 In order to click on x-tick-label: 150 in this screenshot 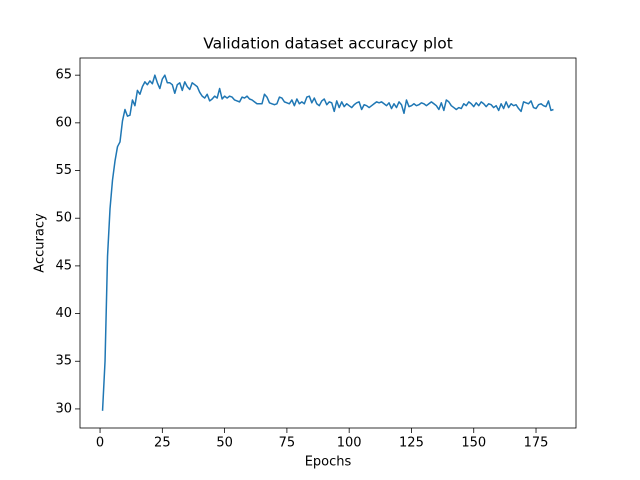, I will do `click(473, 443)`.